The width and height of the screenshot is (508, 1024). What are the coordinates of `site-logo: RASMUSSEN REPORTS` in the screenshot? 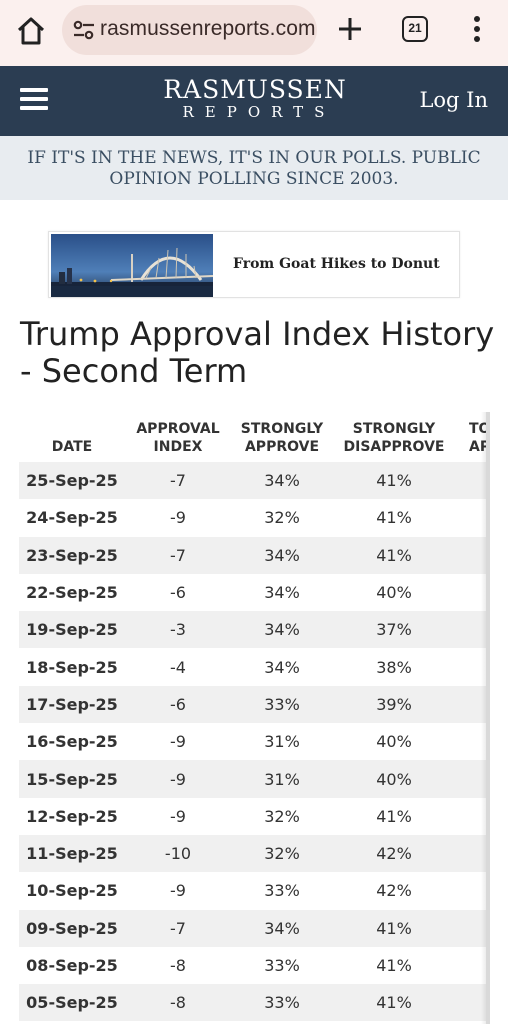 It's located at (255, 99).